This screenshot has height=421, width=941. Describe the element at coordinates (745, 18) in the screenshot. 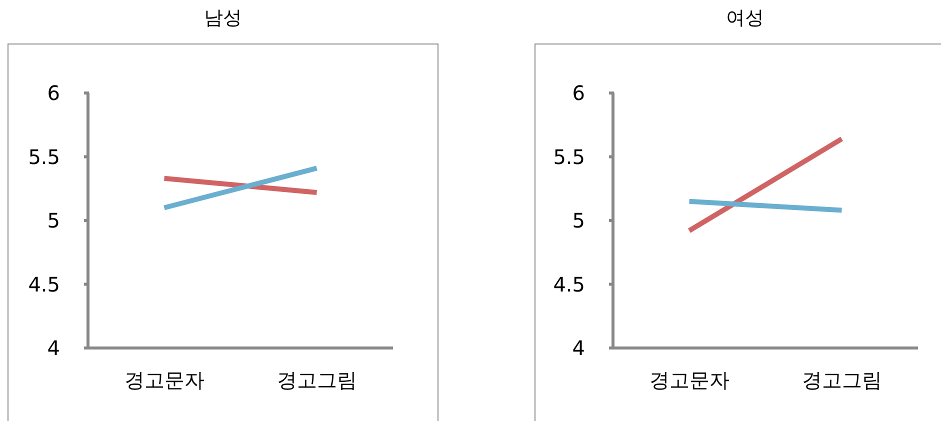

I see `chart-title: 여성` at that location.